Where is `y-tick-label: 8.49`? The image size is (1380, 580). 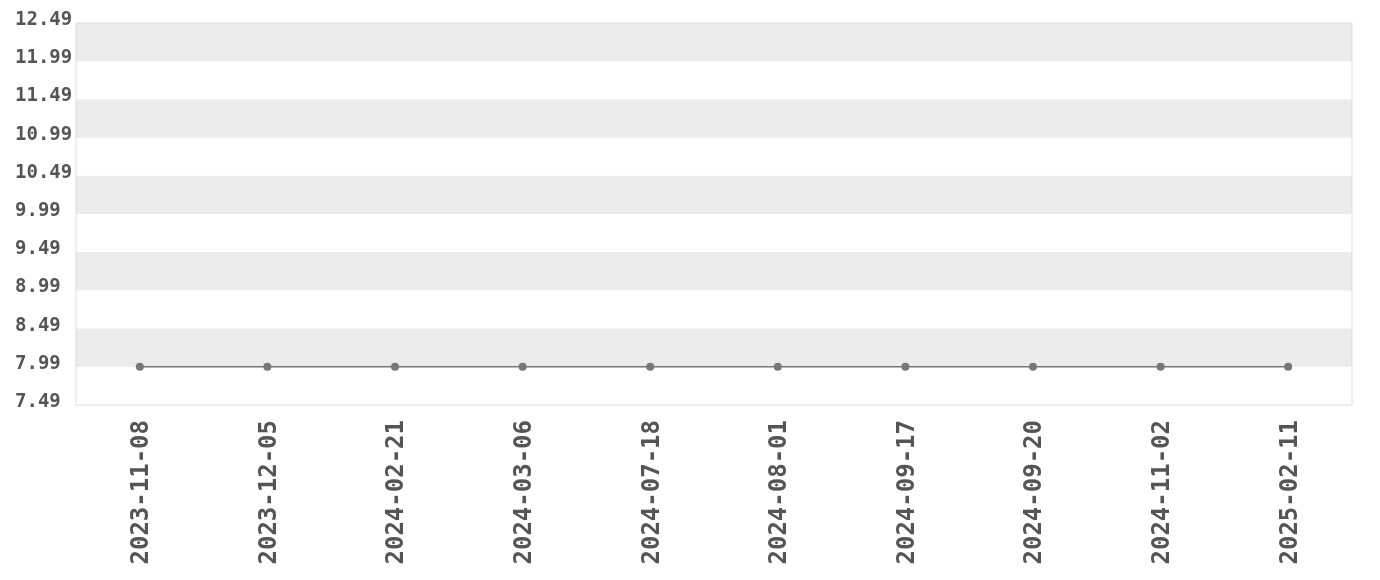 y-tick-label: 8.49 is located at coordinates (38, 323).